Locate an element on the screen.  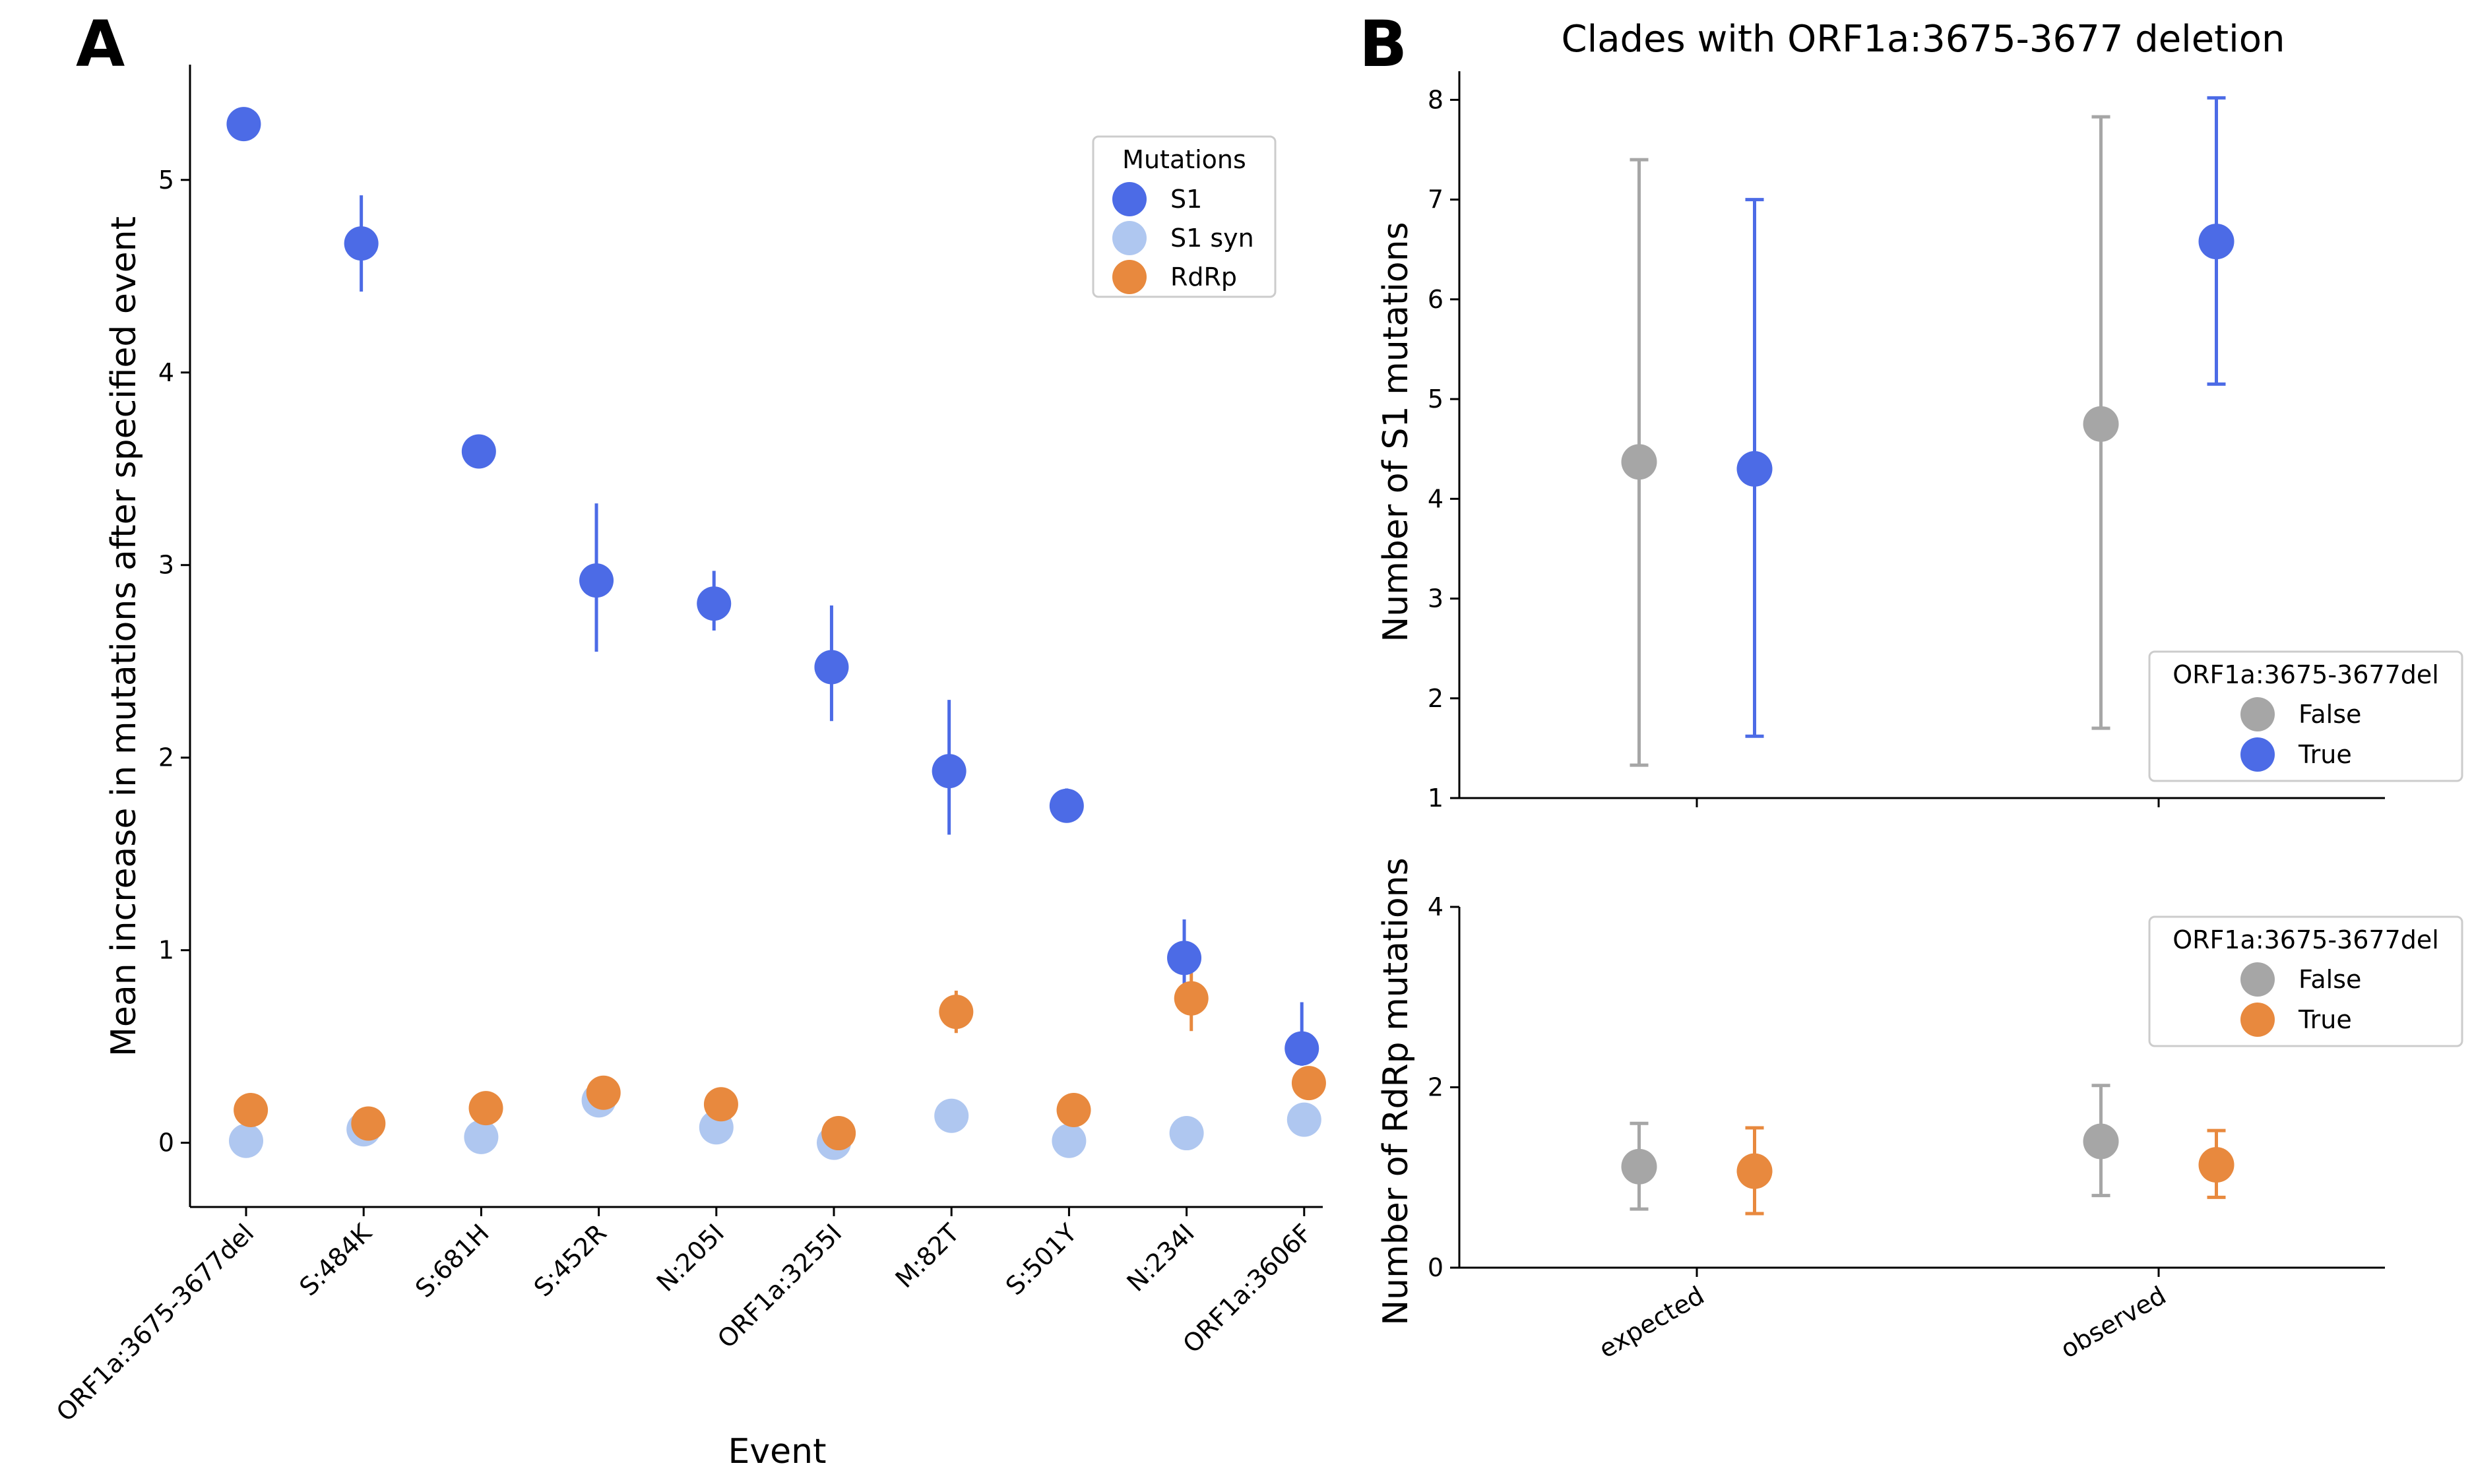
a-legend-frame is located at coordinates (1184, 217).